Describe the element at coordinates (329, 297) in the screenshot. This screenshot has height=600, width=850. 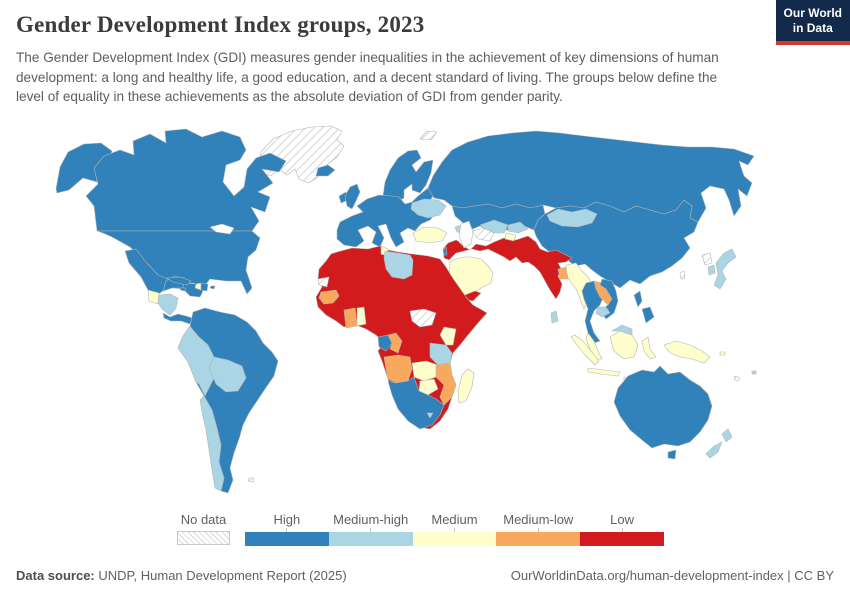
I see `region-senegal` at that location.